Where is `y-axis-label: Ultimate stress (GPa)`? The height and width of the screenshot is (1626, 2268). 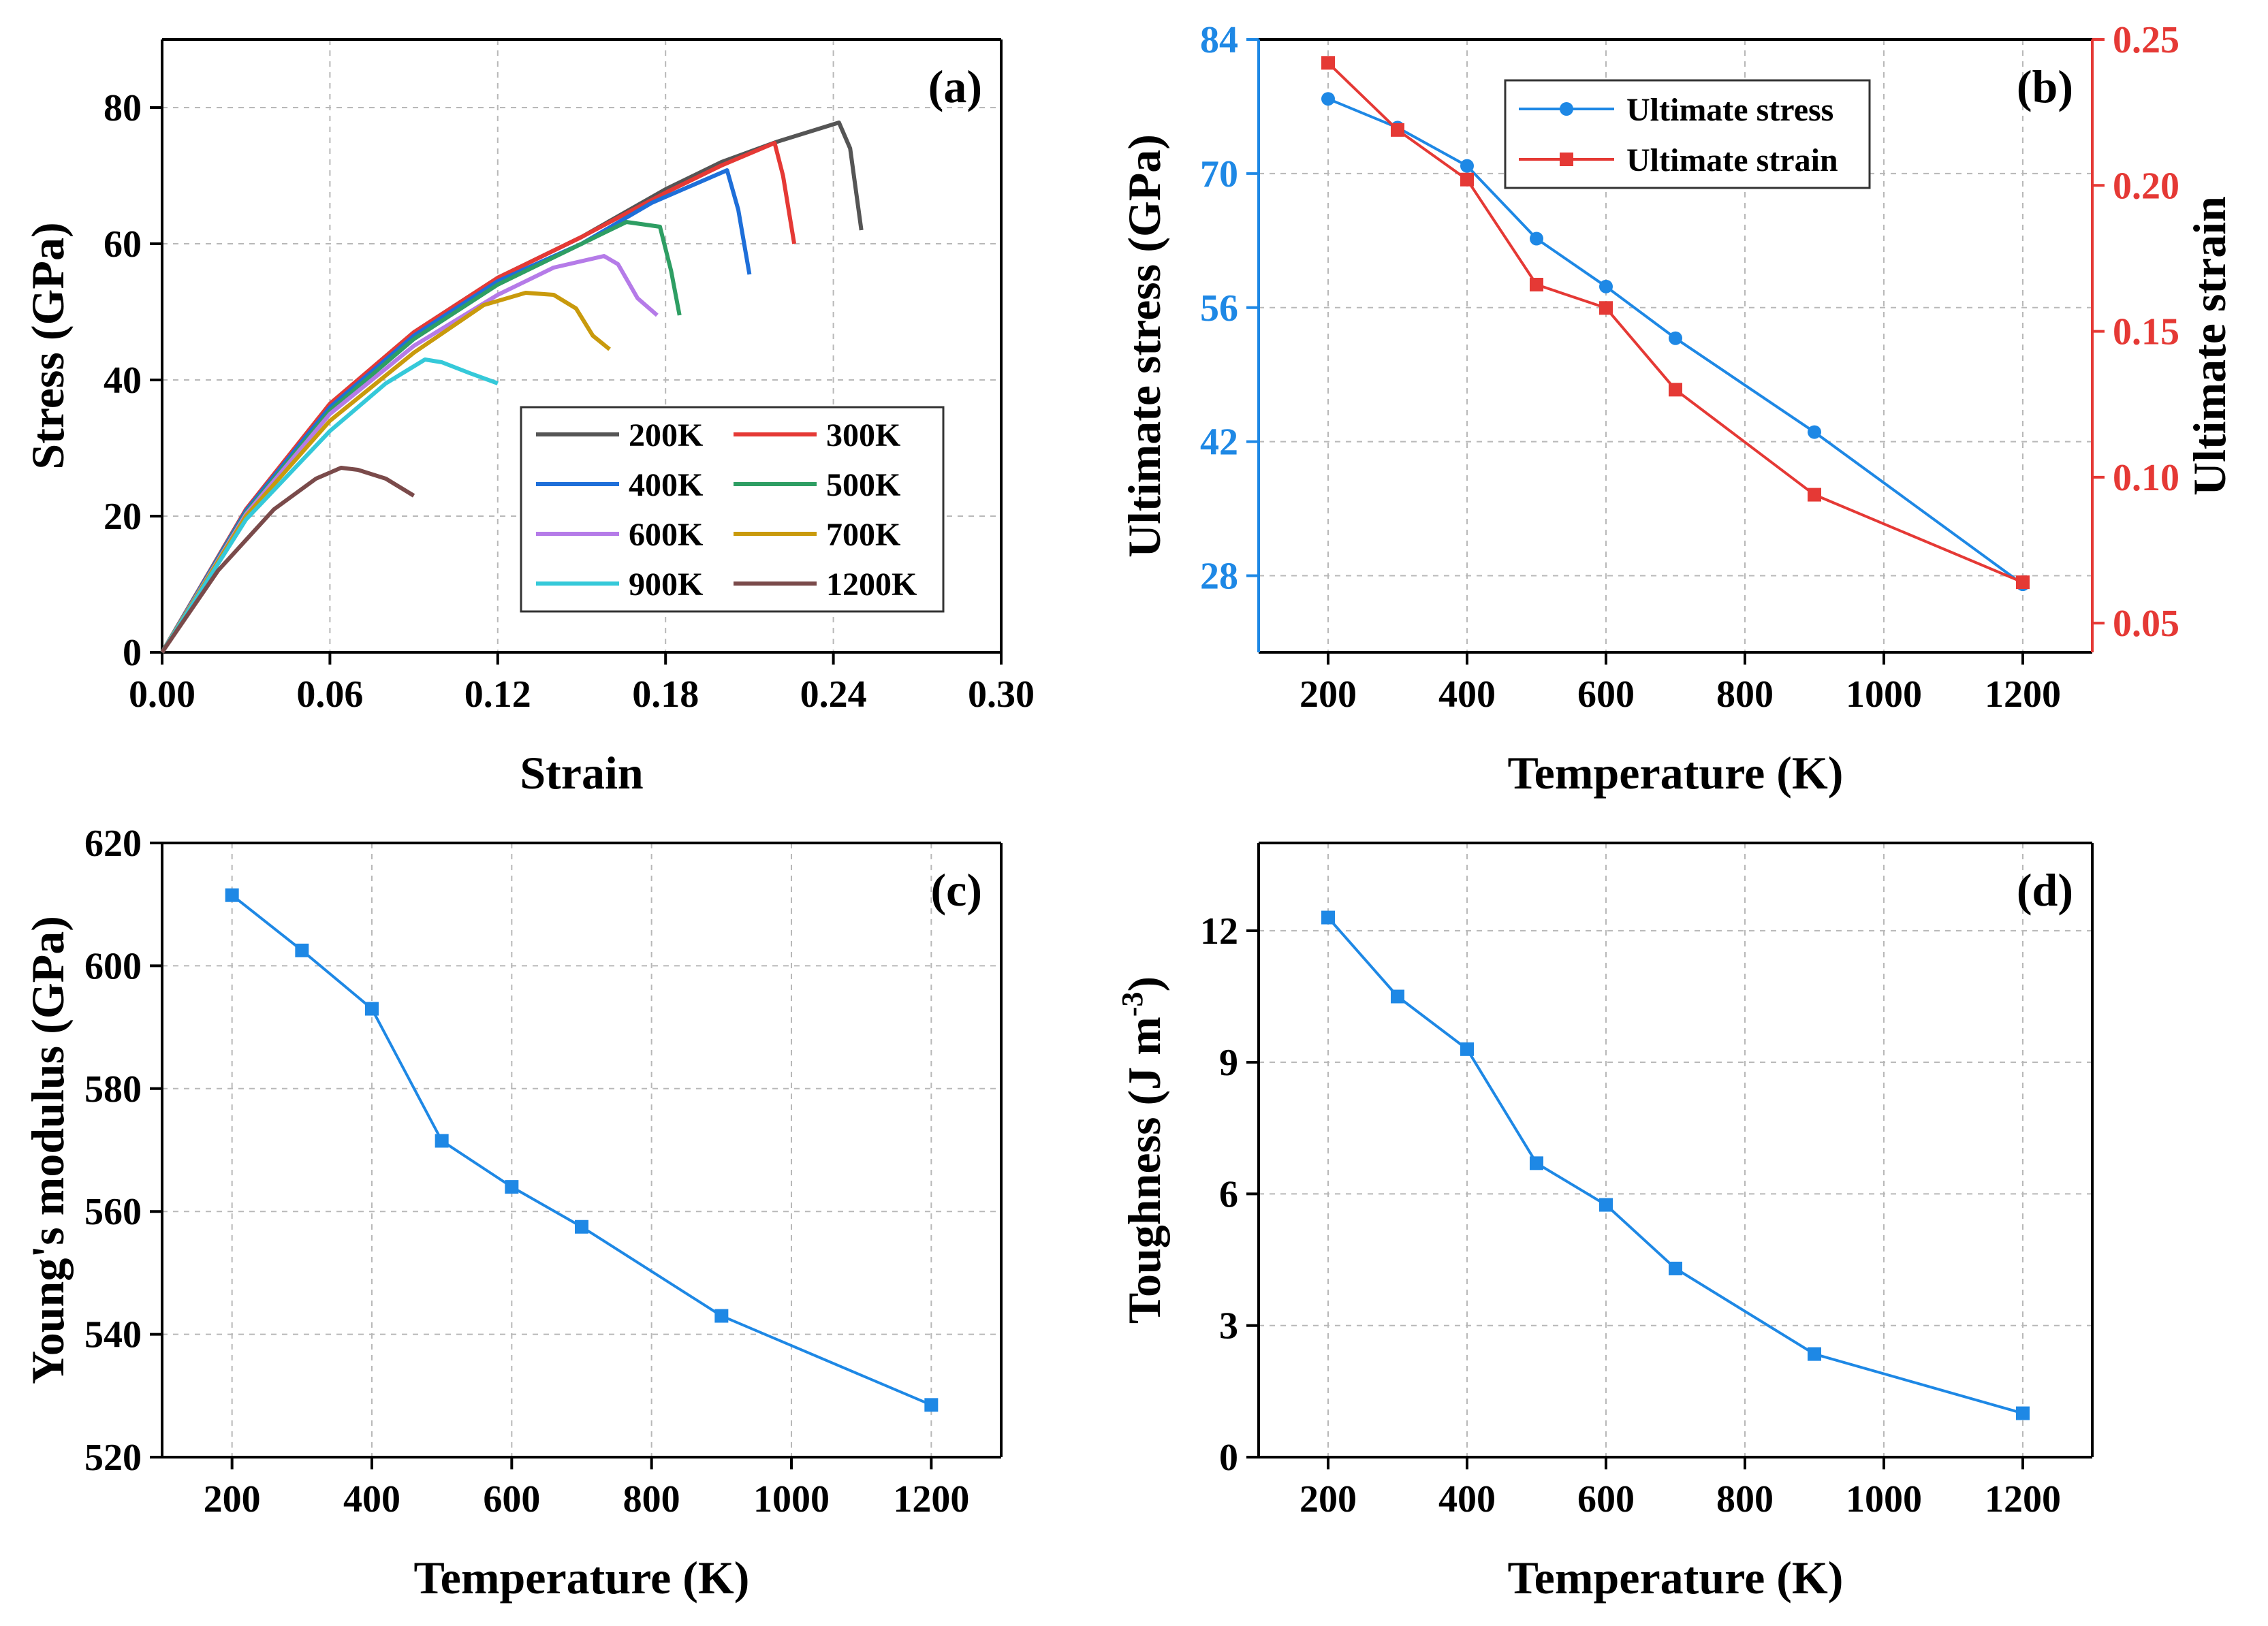 y-axis-label: Ultimate stress (GPa) is located at coordinates (1144, 346).